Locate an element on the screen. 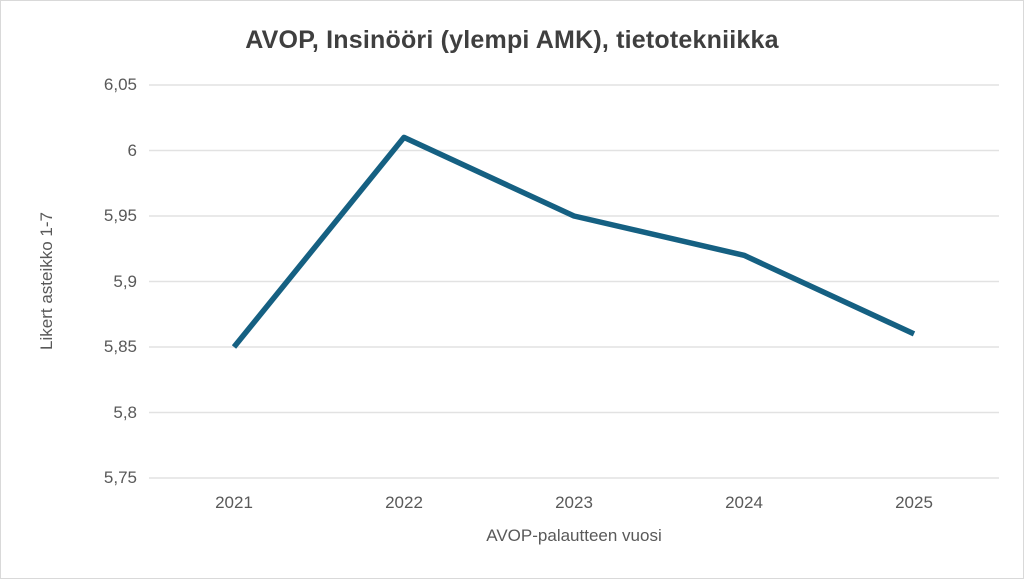 The width and height of the screenshot is (1024, 579). y-tick-label: 5,85 is located at coordinates (120, 346).